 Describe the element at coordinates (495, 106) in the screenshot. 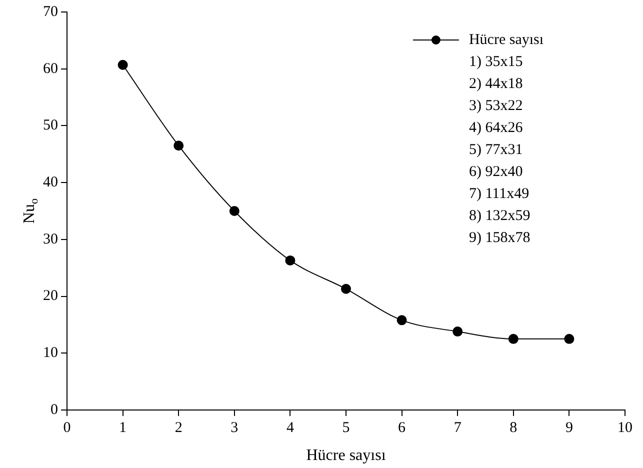

I see `annotation: 3) 53x22` at that location.